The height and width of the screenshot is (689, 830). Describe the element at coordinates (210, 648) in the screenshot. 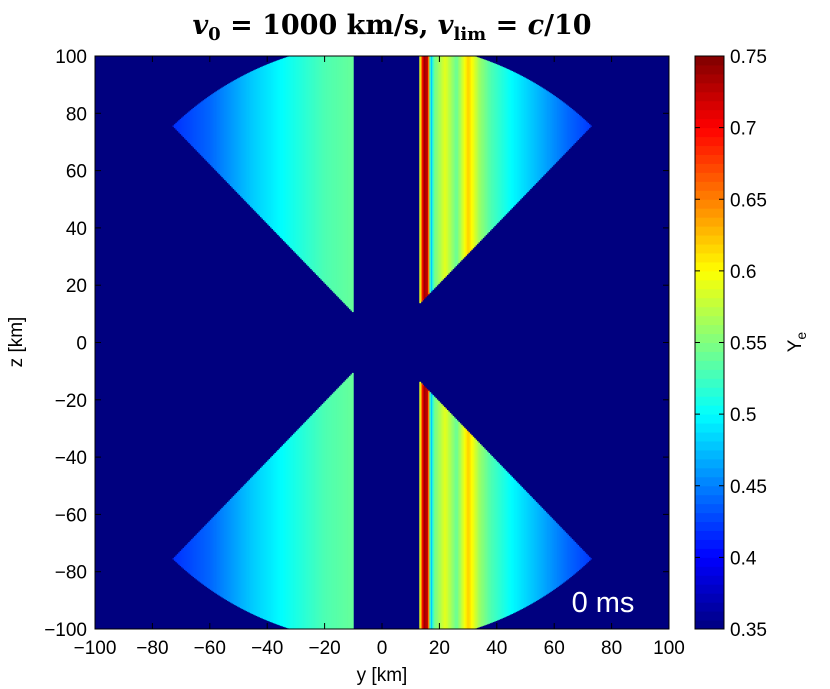

I see `x-tick-label: −60` at that location.